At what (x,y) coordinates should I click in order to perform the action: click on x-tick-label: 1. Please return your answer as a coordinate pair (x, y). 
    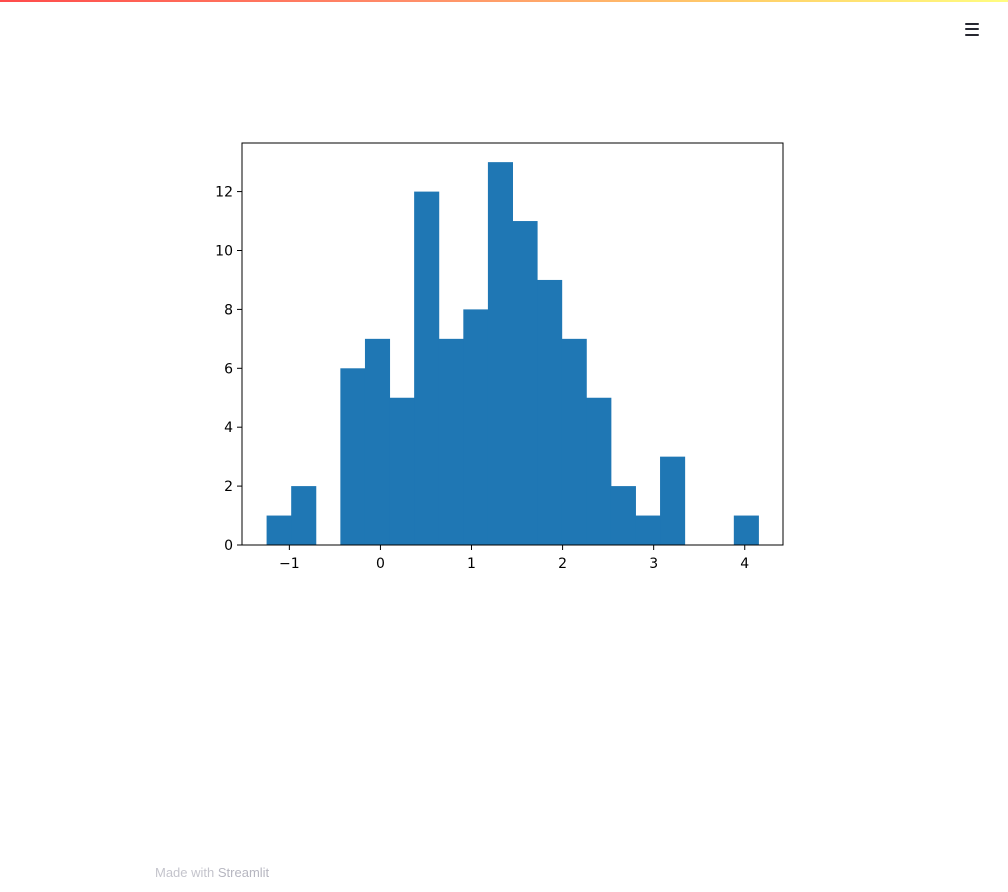
    Looking at the image, I should click on (471, 564).